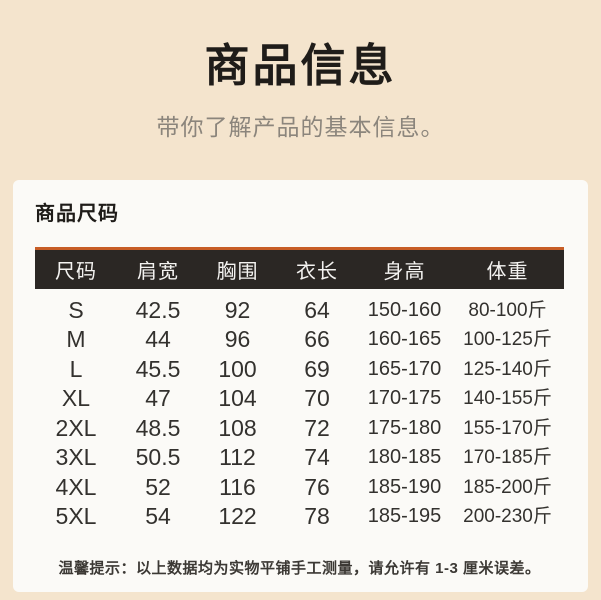  What do you see at coordinates (237, 398) in the screenshot?
I see `table-cell: 104` at bounding box center [237, 398].